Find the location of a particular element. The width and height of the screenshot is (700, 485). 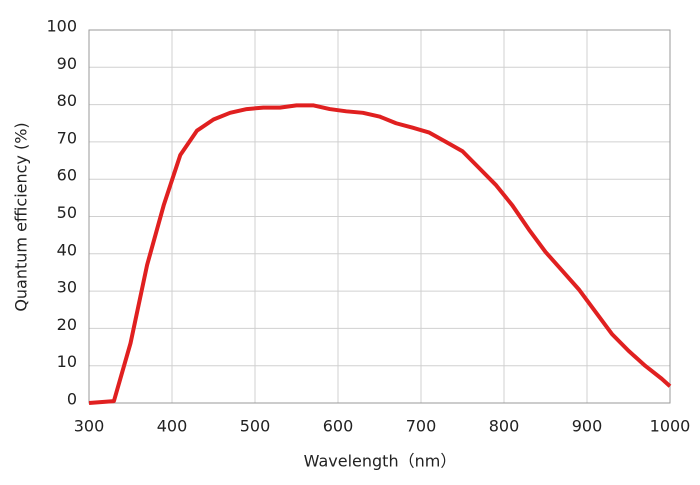

x-tick-label: 500 is located at coordinates (255, 426).